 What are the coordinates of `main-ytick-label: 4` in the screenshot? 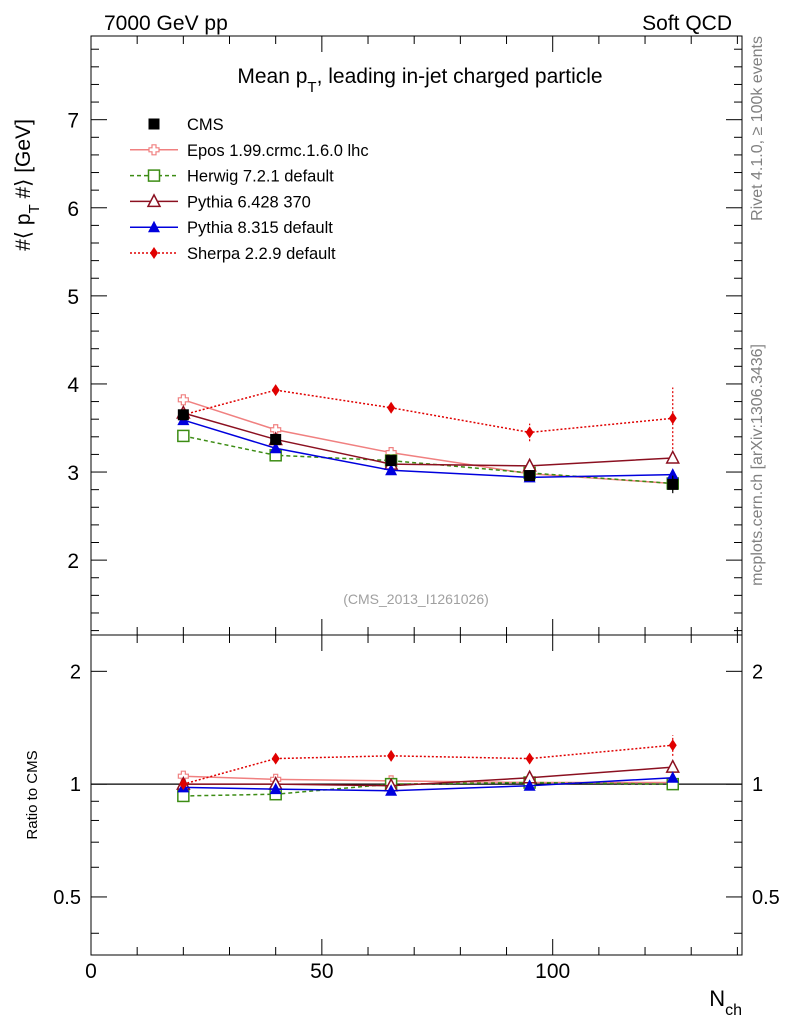 It's located at (73, 385).